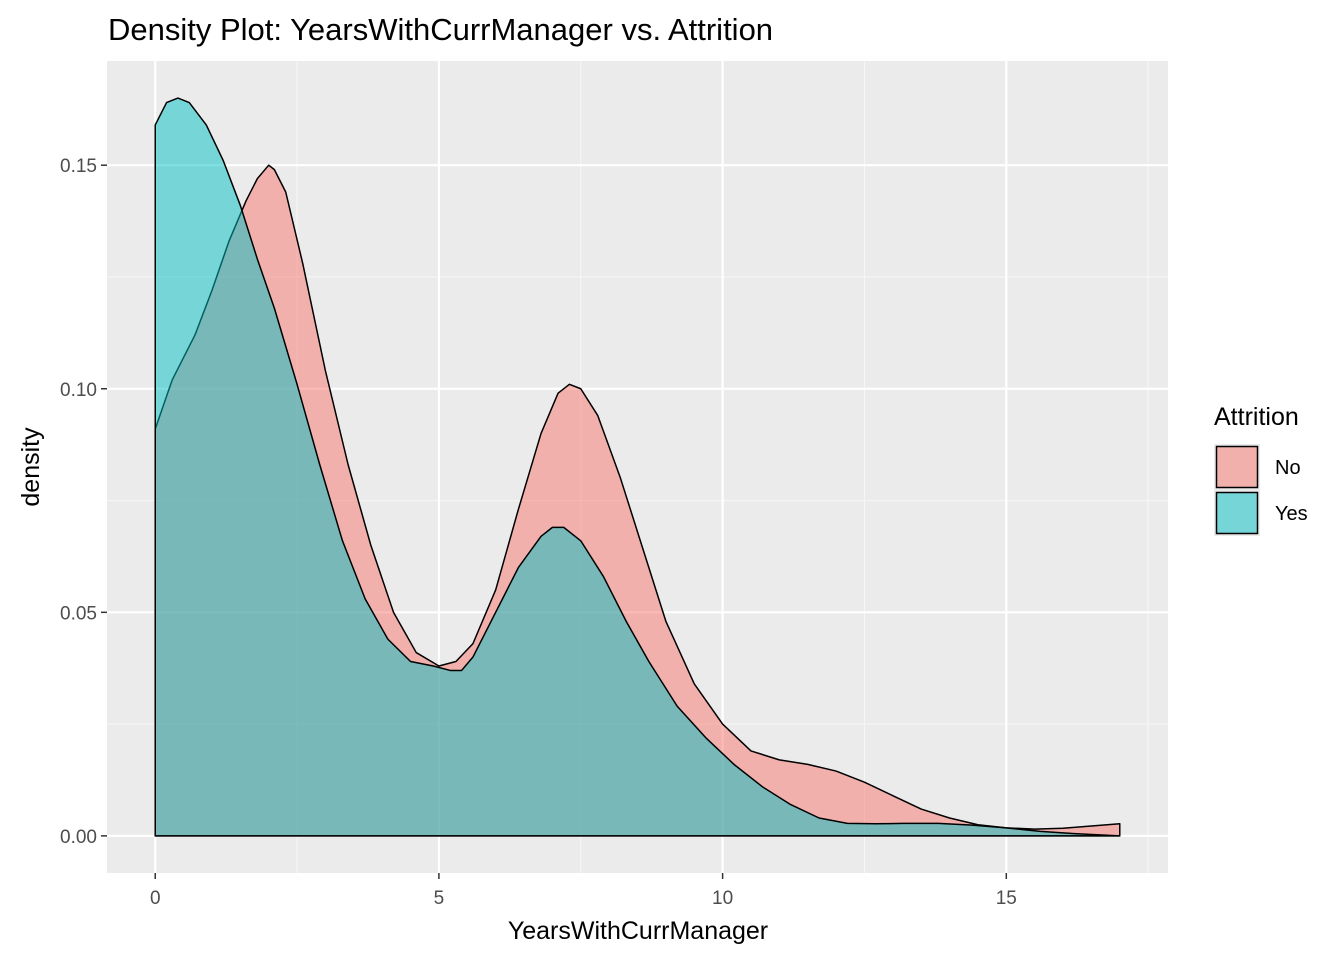 Image resolution: width=1344 pixels, height=960 pixels. Describe the element at coordinates (78, 837) in the screenshot. I see `y-tick-label: 0.00` at that location.